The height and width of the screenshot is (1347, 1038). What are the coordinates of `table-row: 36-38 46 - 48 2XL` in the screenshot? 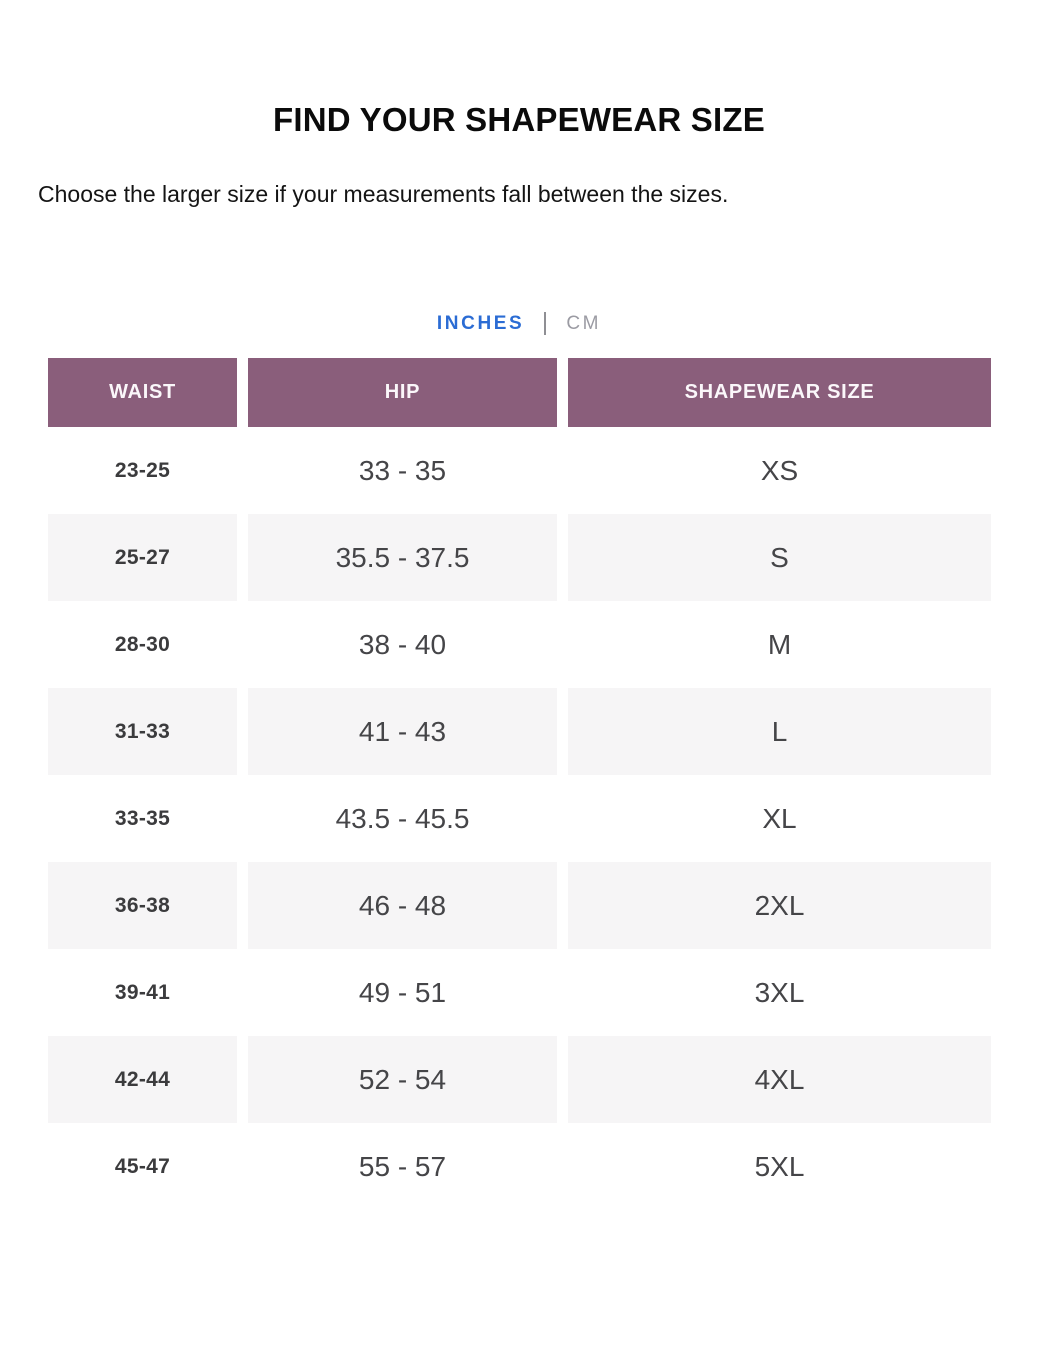 It's located at (519, 905).